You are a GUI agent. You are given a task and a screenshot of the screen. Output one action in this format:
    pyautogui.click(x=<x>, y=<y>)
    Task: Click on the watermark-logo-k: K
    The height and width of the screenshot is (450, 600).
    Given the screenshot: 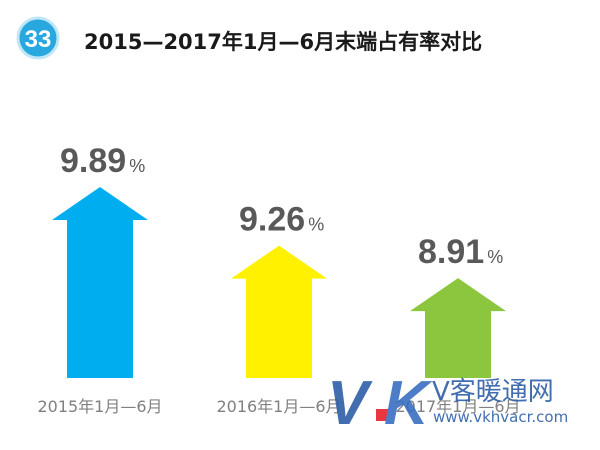 What is the action you would take?
    pyautogui.click(x=408, y=403)
    